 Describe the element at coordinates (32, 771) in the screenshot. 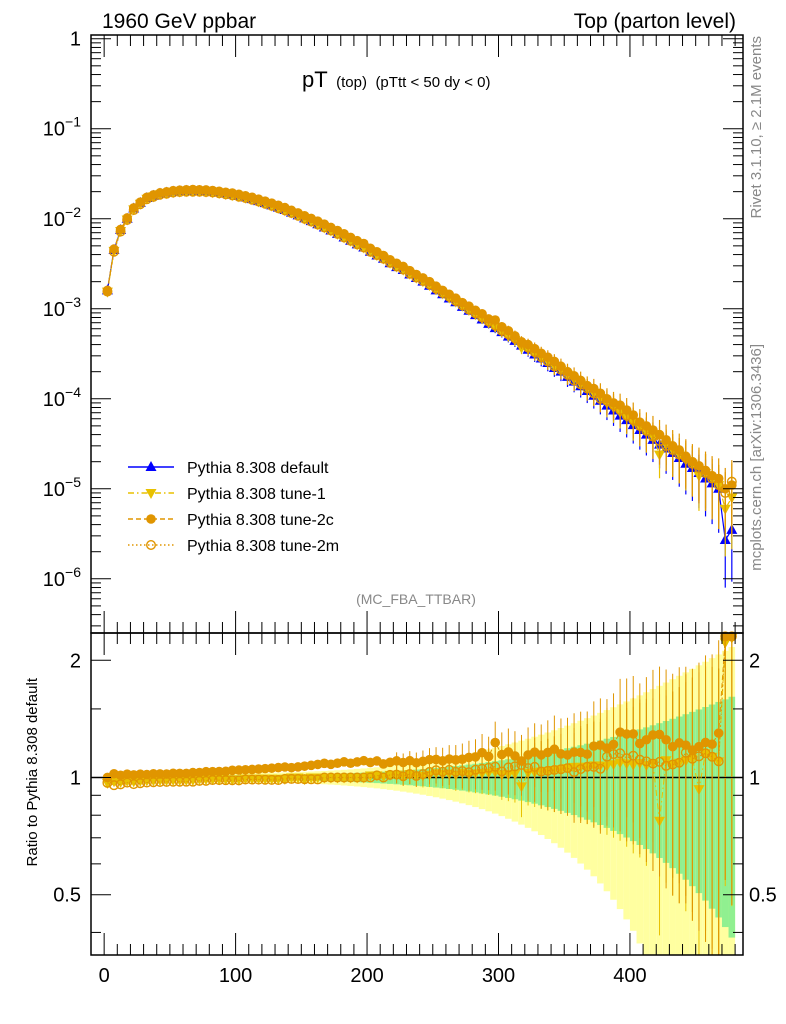

I see `ratio-ylabel: Ratio to Pythia 8.308 default` at that location.